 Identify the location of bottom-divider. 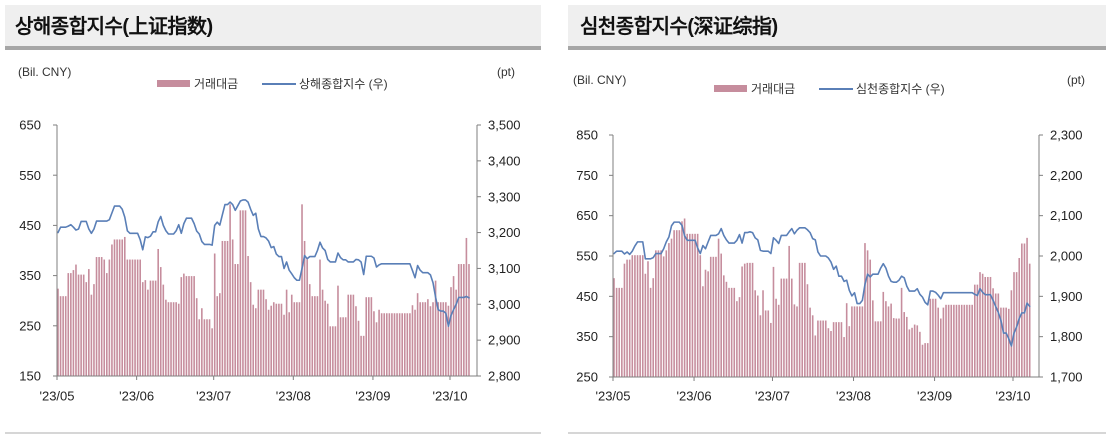
(273, 433).